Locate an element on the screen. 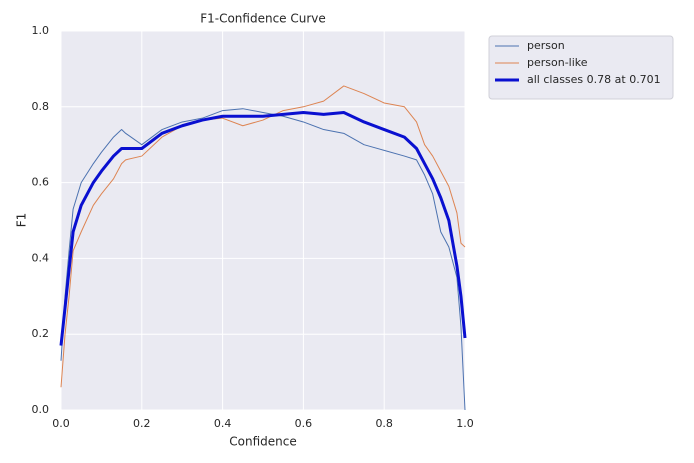 This screenshot has height=463, width=694. chart-title: F1-Confidence Curve is located at coordinates (263, 19).